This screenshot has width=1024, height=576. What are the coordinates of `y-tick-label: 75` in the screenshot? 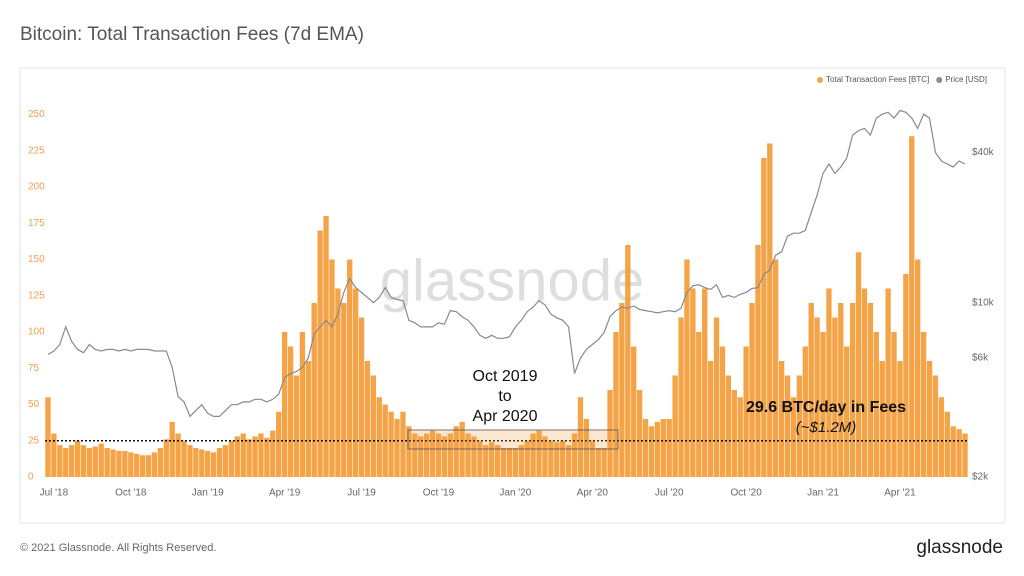 It's located at (34, 368).